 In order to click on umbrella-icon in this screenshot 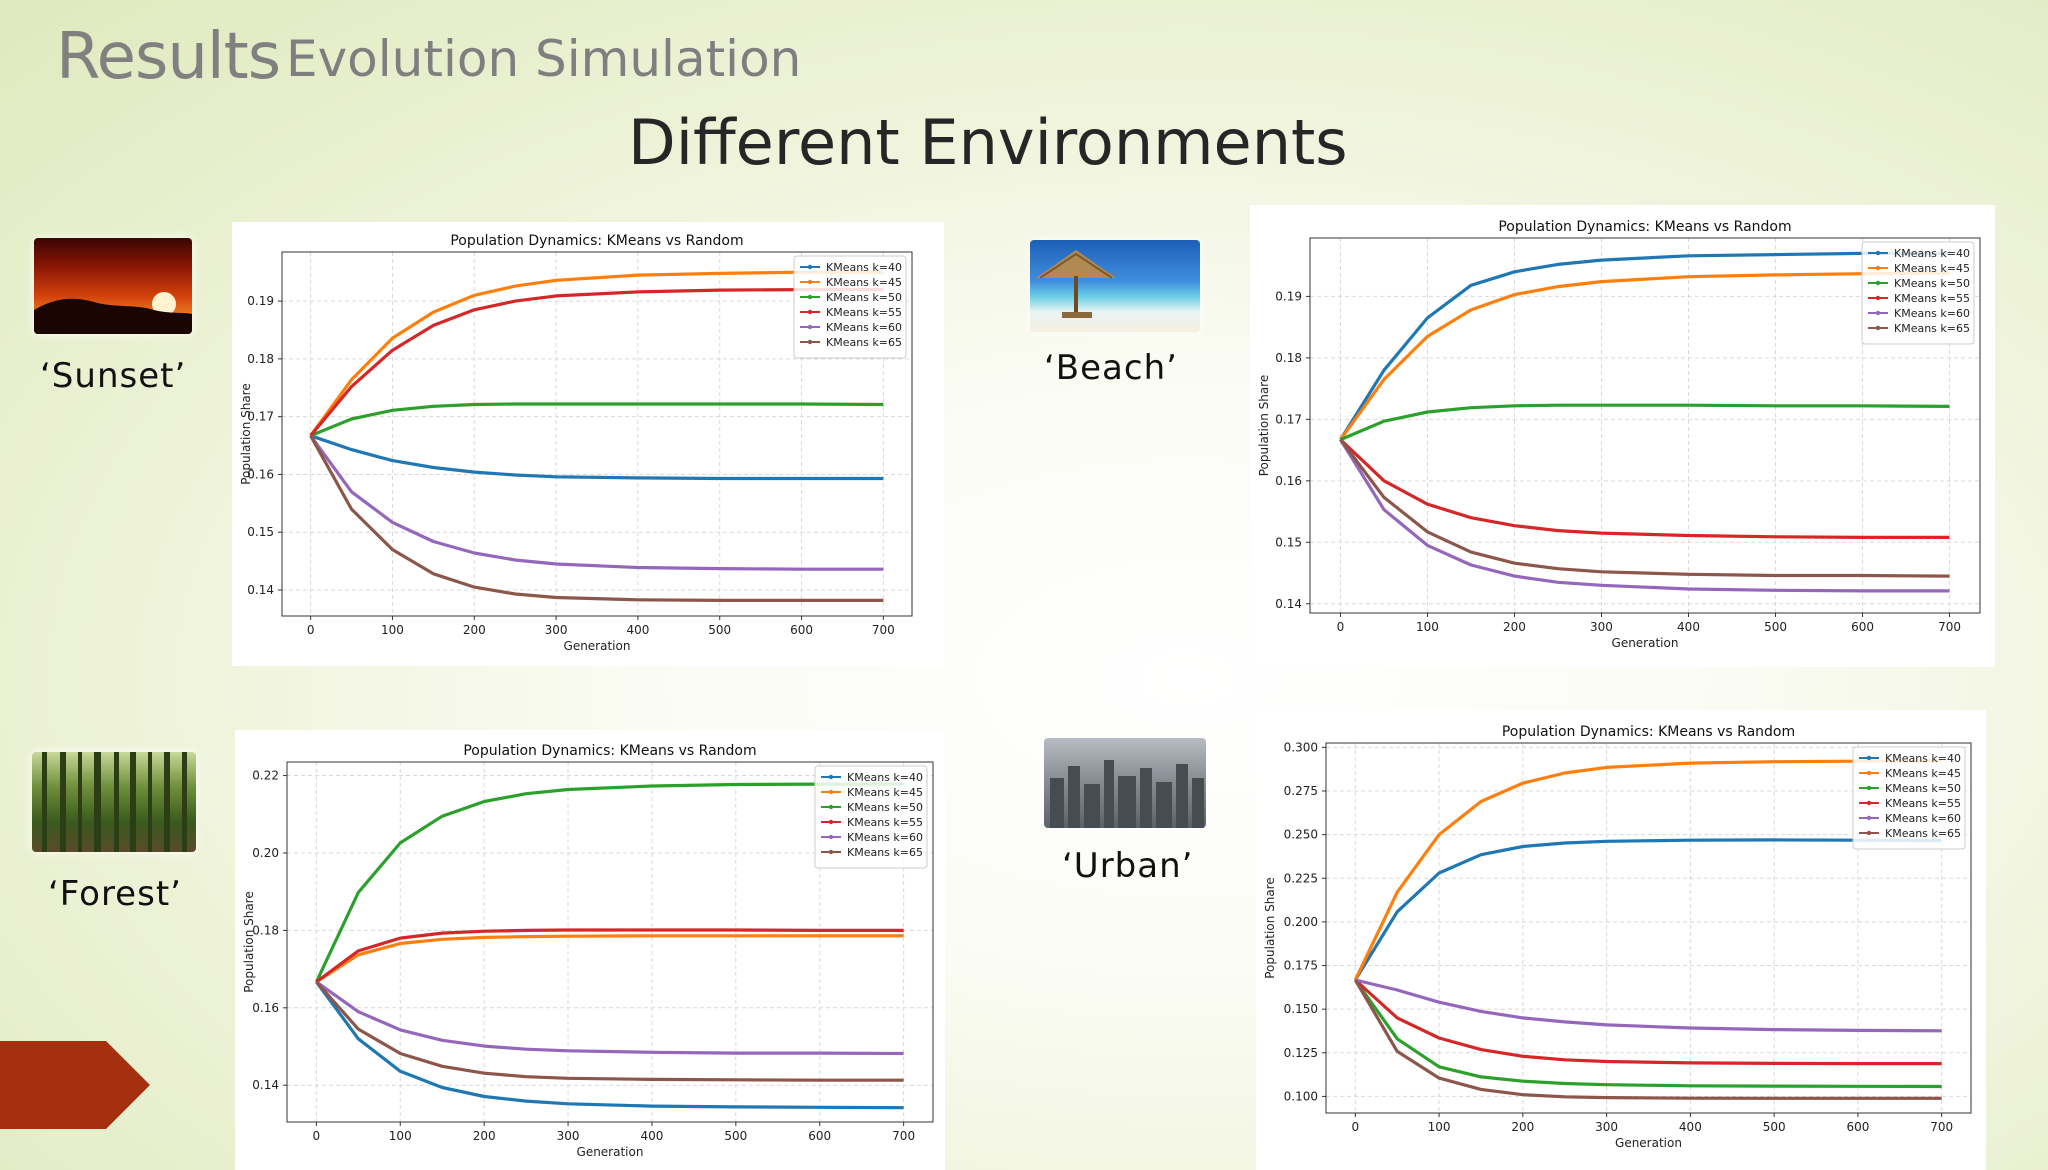, I will do `click(1076, 284)`.